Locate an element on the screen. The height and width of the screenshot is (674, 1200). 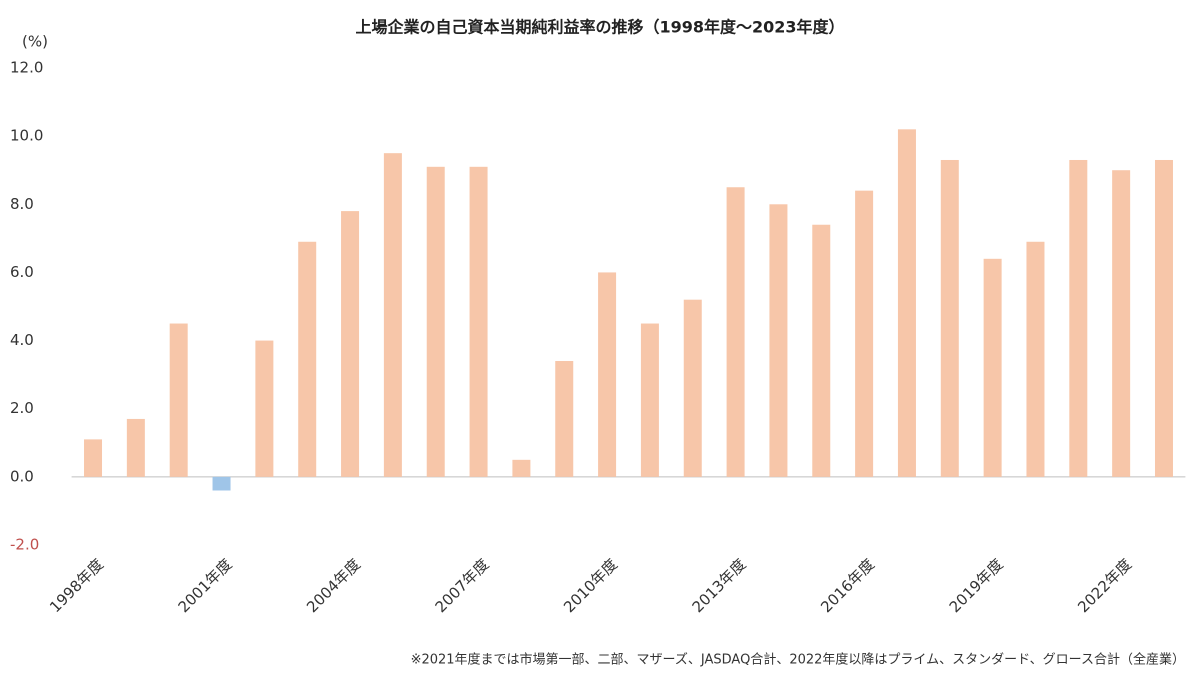
x-tick-label: 2022年度 is located at coordinates (1104, 585).